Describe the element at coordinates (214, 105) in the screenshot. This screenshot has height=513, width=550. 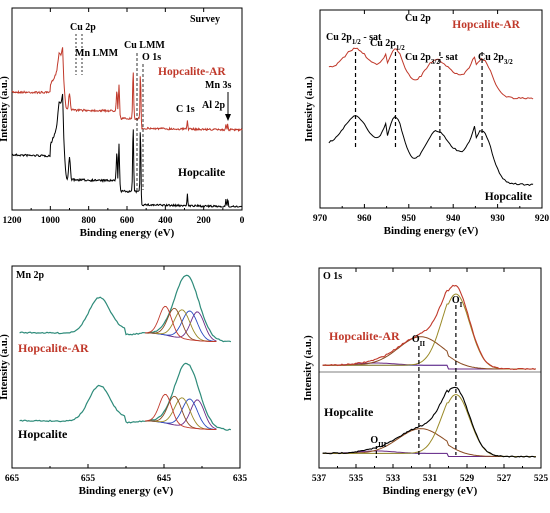
I see `annotation-al2p: Al 2p` at that location.